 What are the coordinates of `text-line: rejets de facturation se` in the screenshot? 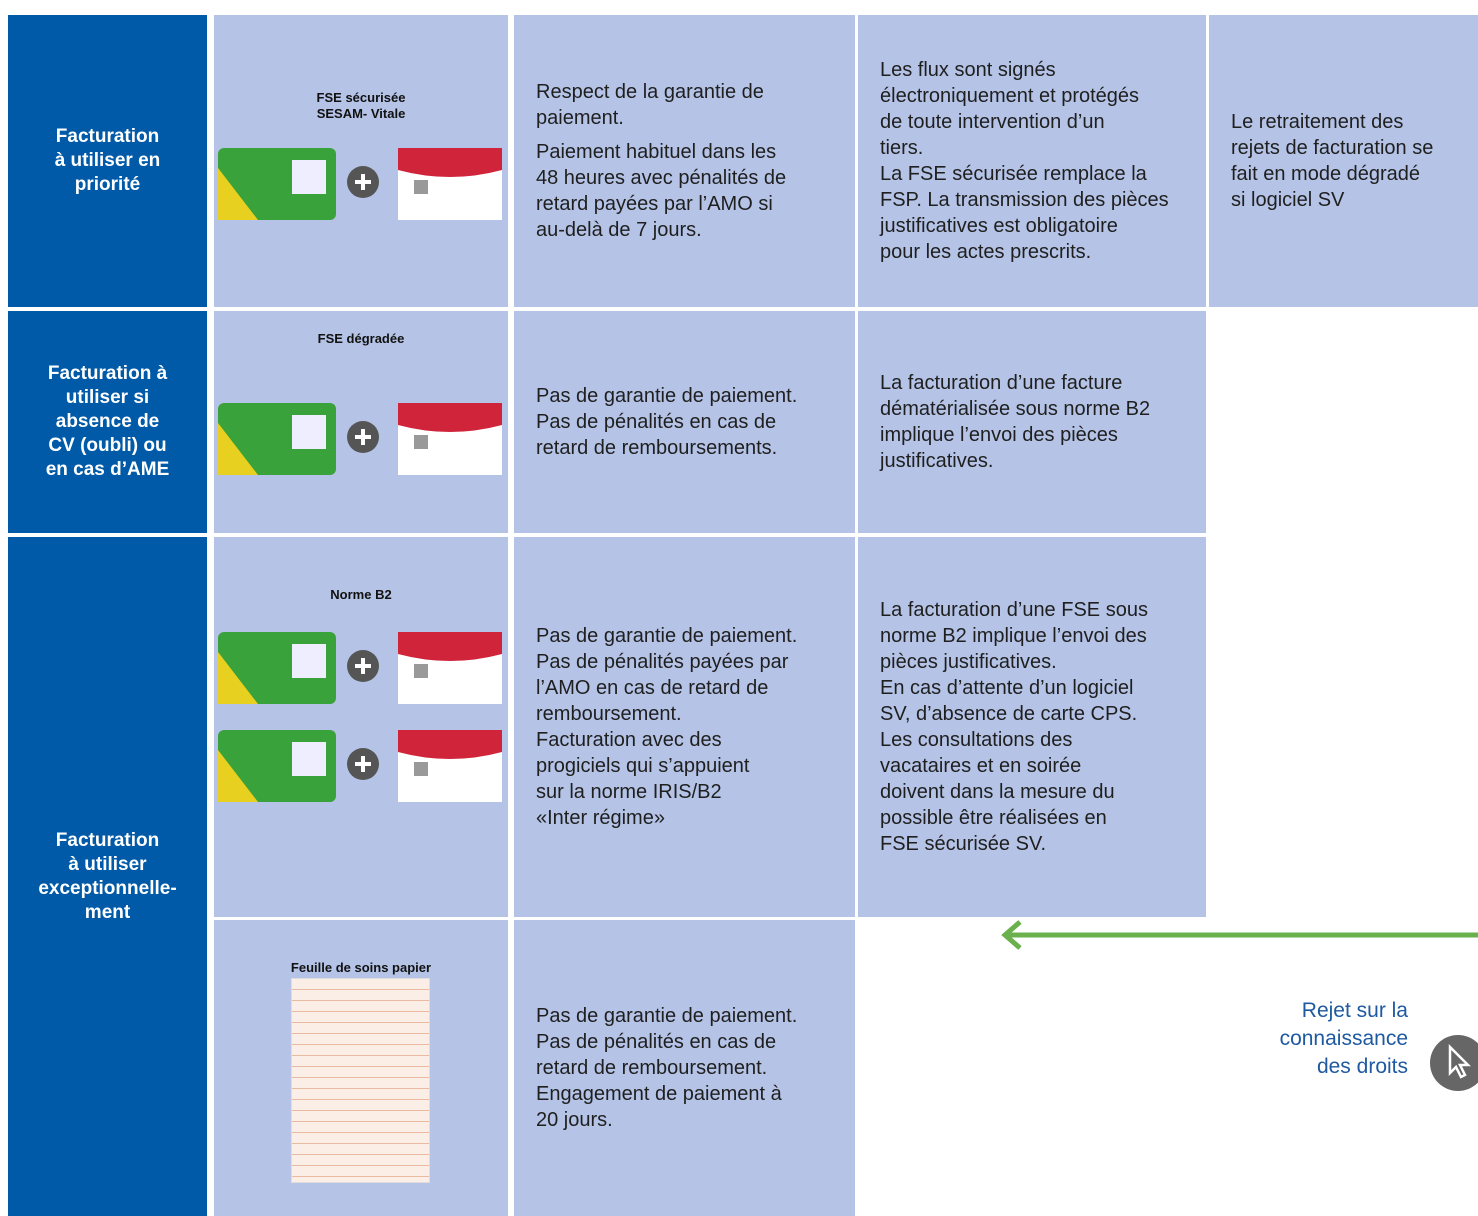 It's located at (1332, 148).